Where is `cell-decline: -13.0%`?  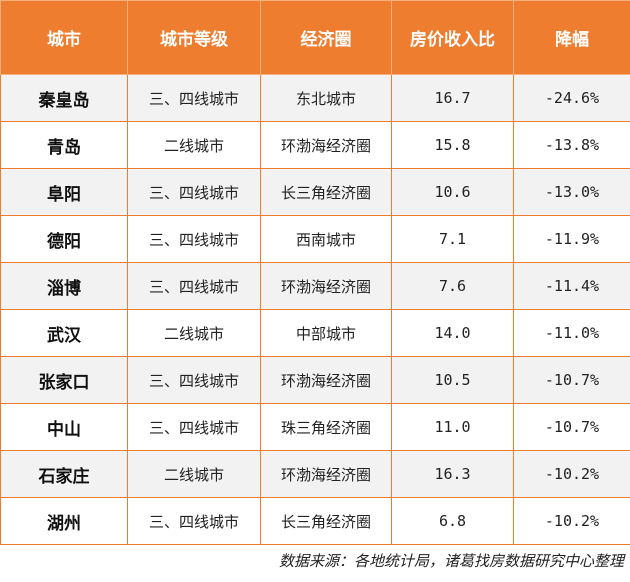 cell-decline: -13.0% is located at coordinates (571, 192).